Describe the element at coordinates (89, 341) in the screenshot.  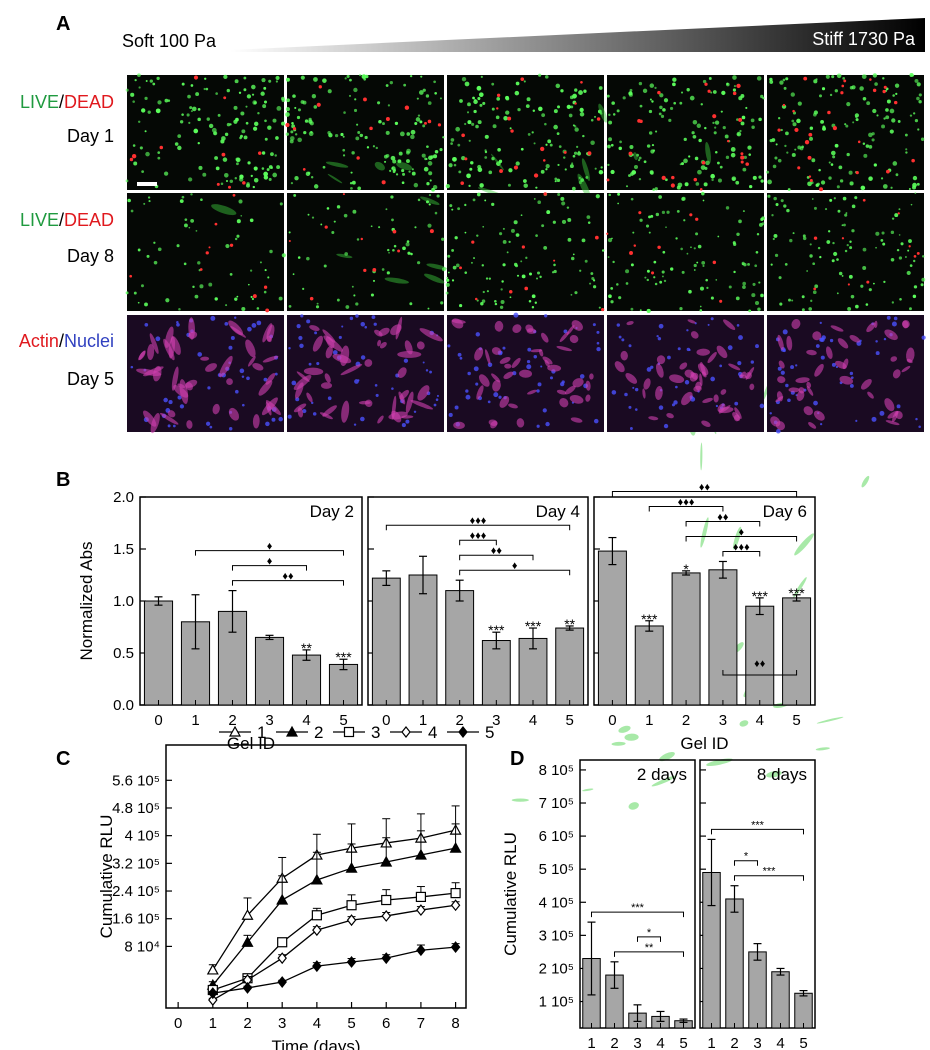
I see `stain-name: Nuclei` at that location.